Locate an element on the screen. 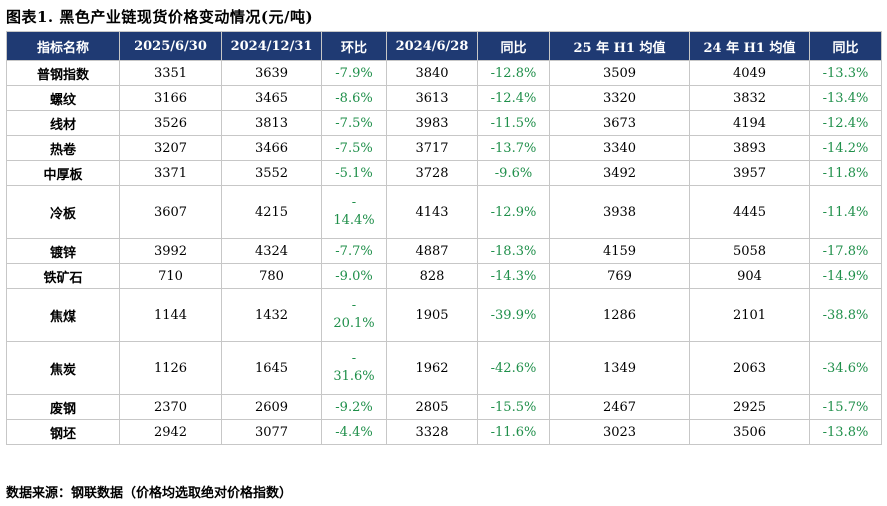  cell: 3509 is located at coordinates (619, 73).